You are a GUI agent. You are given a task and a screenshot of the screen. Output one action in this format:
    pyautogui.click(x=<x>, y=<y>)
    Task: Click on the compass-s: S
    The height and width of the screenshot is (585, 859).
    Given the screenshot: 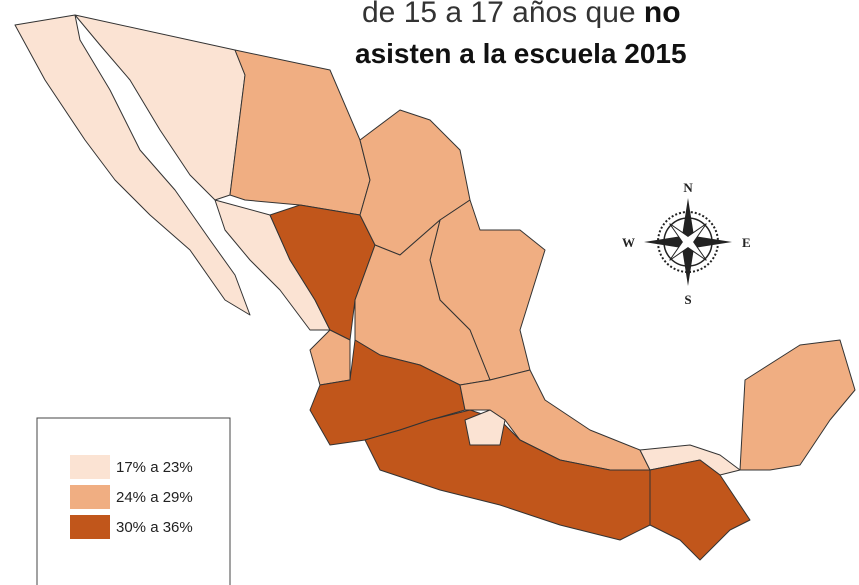 What is the action you would take?
    pyautogui.click(x=687, y=299)
    